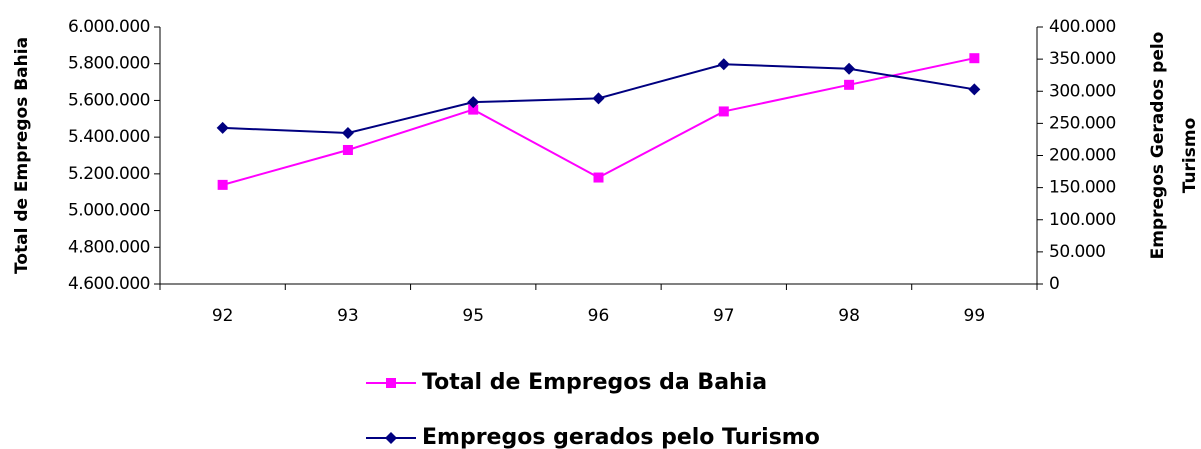  What do you see at coordinates (109, 137) in the screenshot?
I see `y-tick-label: 5.400.000` at bounding box center [109, 137].